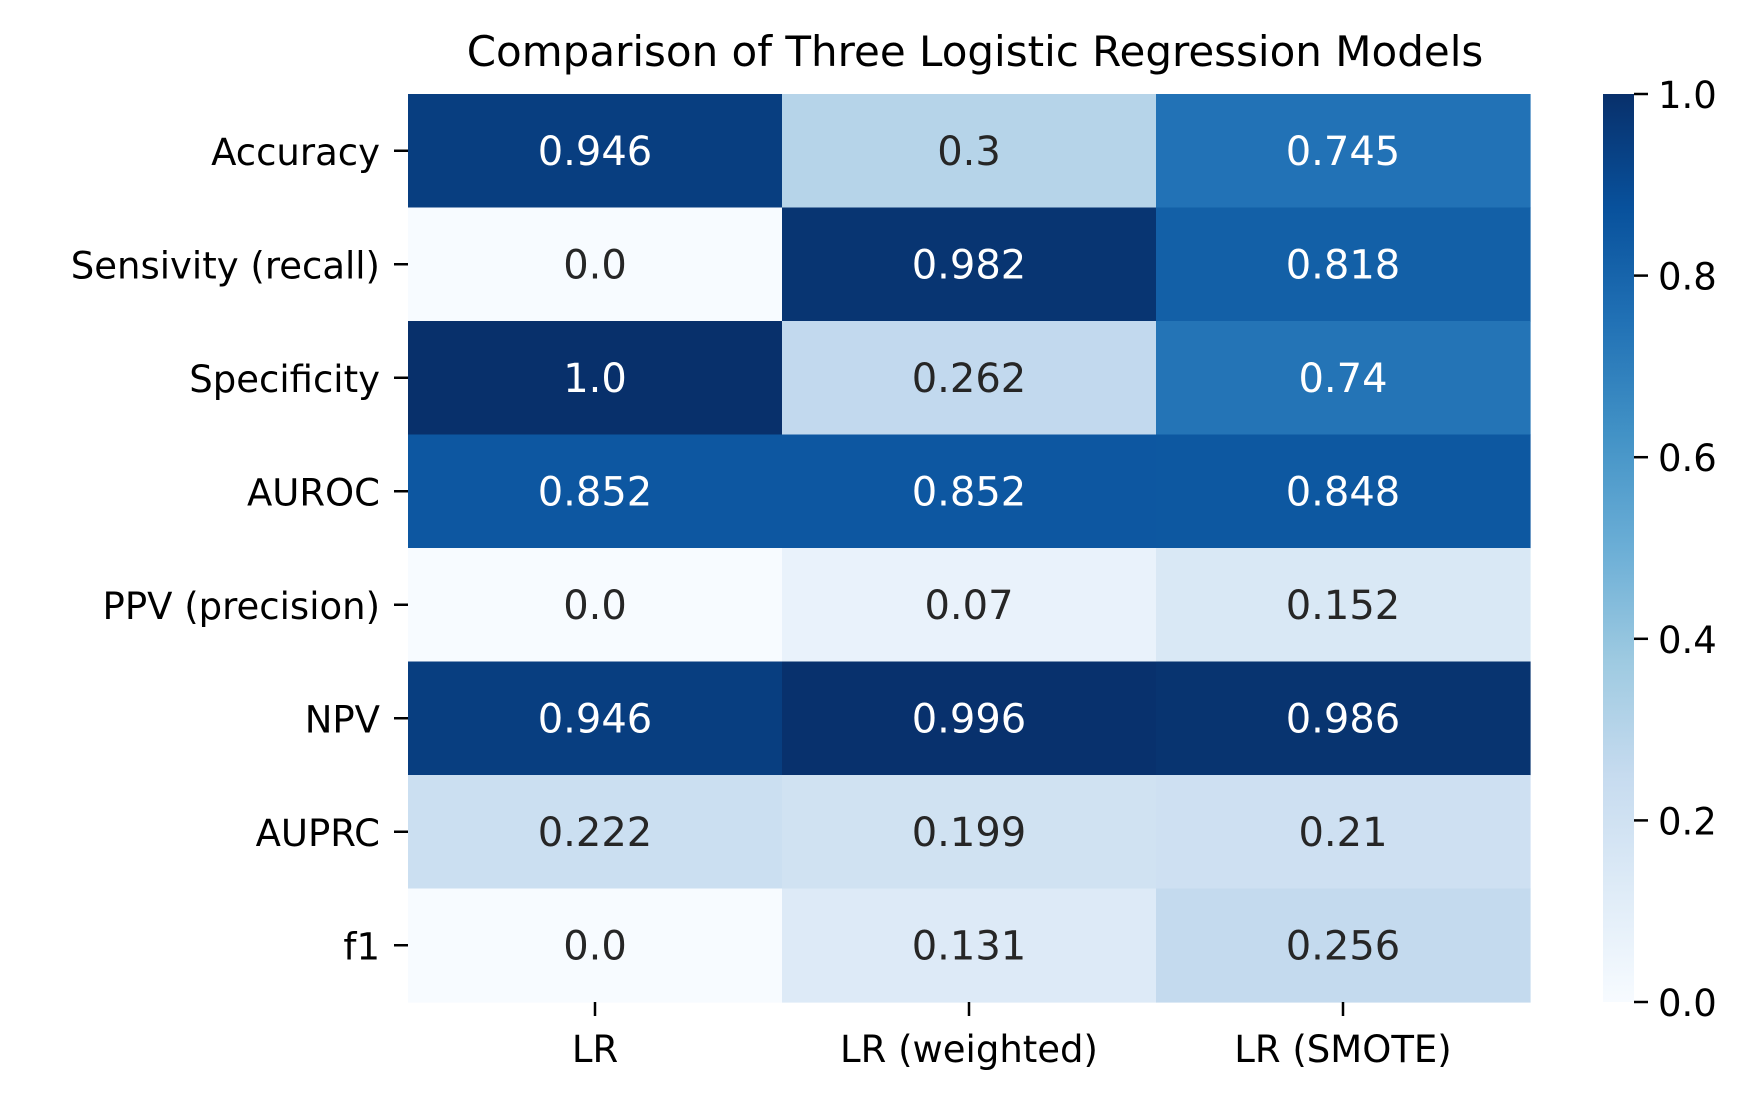  What do you see at coordinates (1687, 458) in the screenshot?
I see `colorbar-tick-label: 0.6` at bounding box center [1687, 458].